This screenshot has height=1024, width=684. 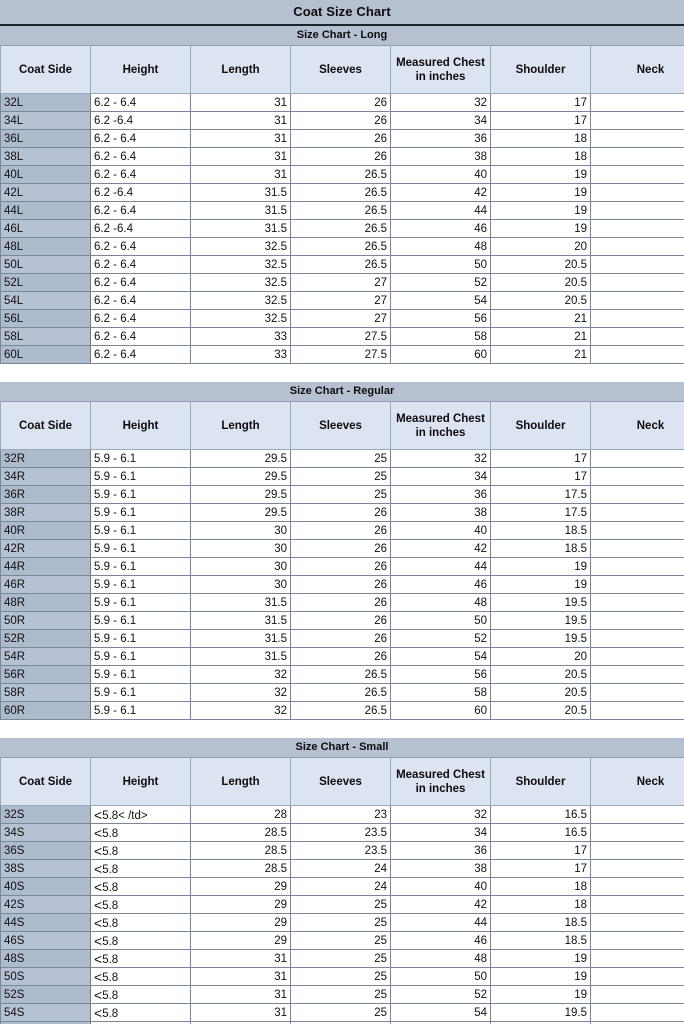 I want to click on table-caption: Size Chart - Small, so click(x=342, y=748).